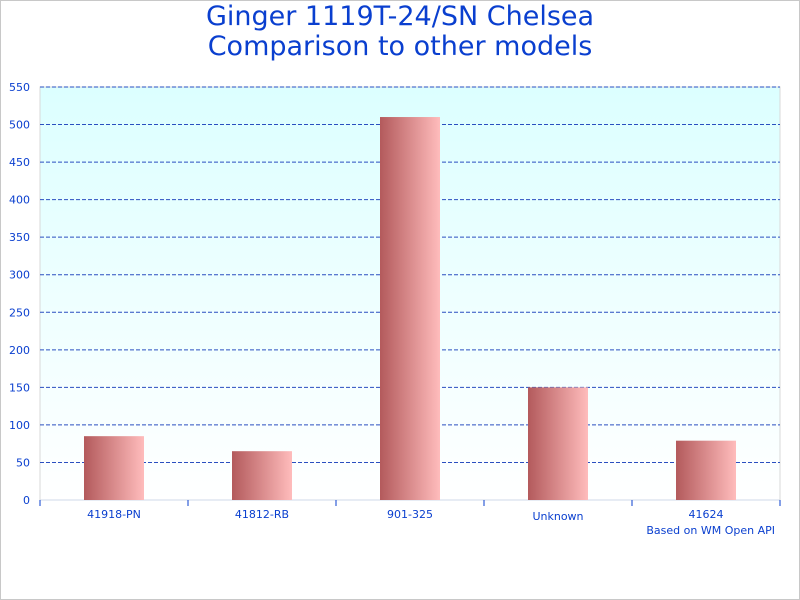 The height and width of the screenshot is (600, 800). Describe the element at coordinates (19, 87) in the screenshot. I see `y-tick-label: 550` at that location.